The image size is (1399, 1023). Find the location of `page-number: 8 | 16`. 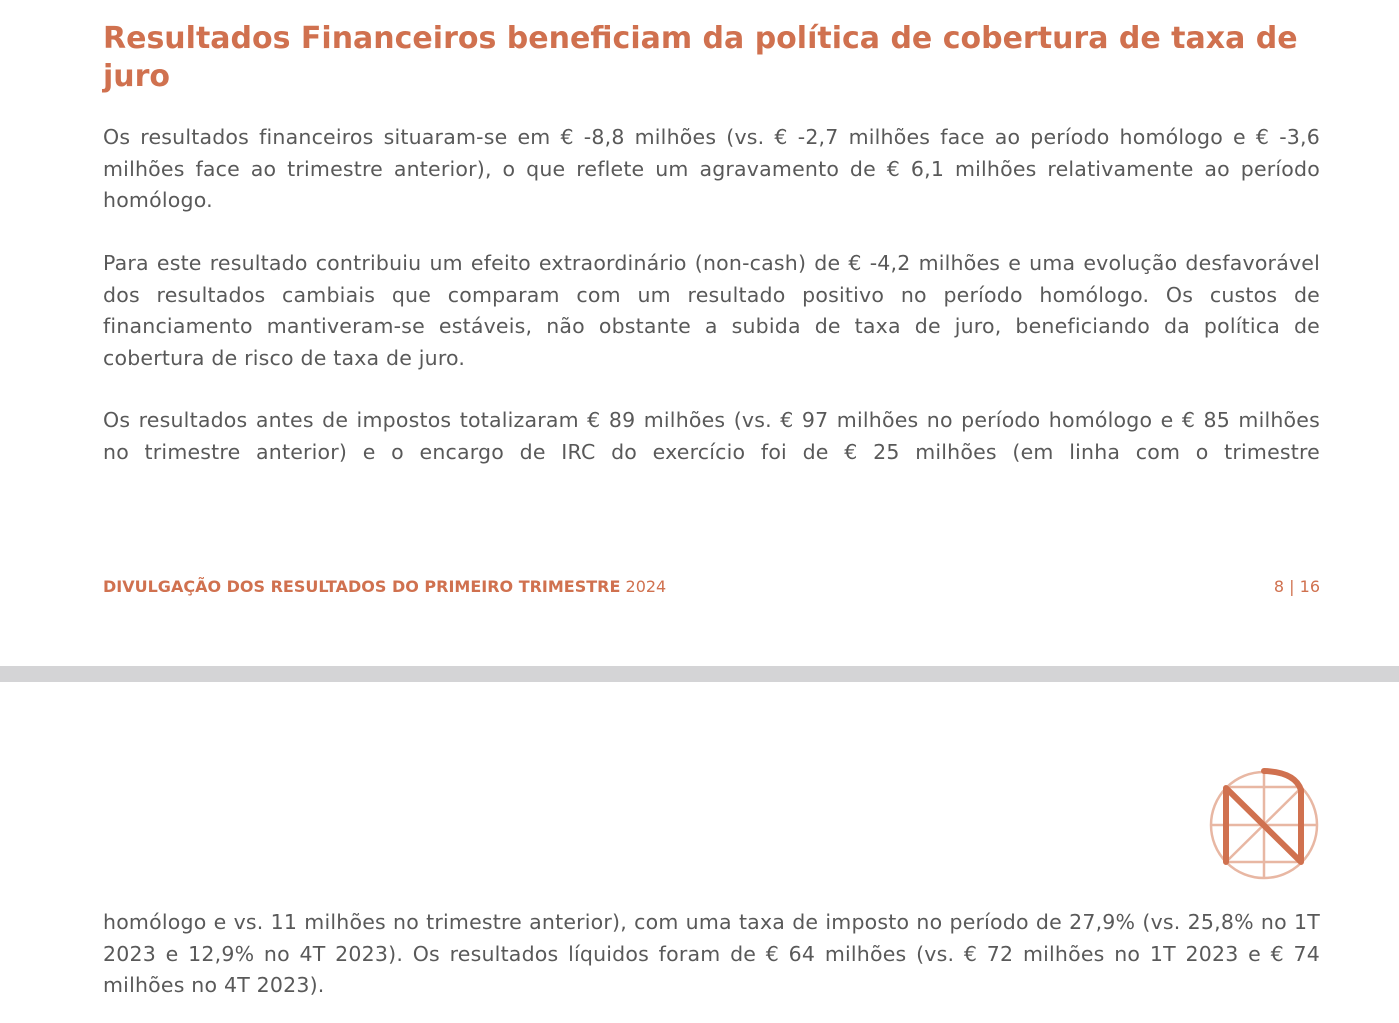

page-number: 8 | 16 is located at coordinates (1296, 586).